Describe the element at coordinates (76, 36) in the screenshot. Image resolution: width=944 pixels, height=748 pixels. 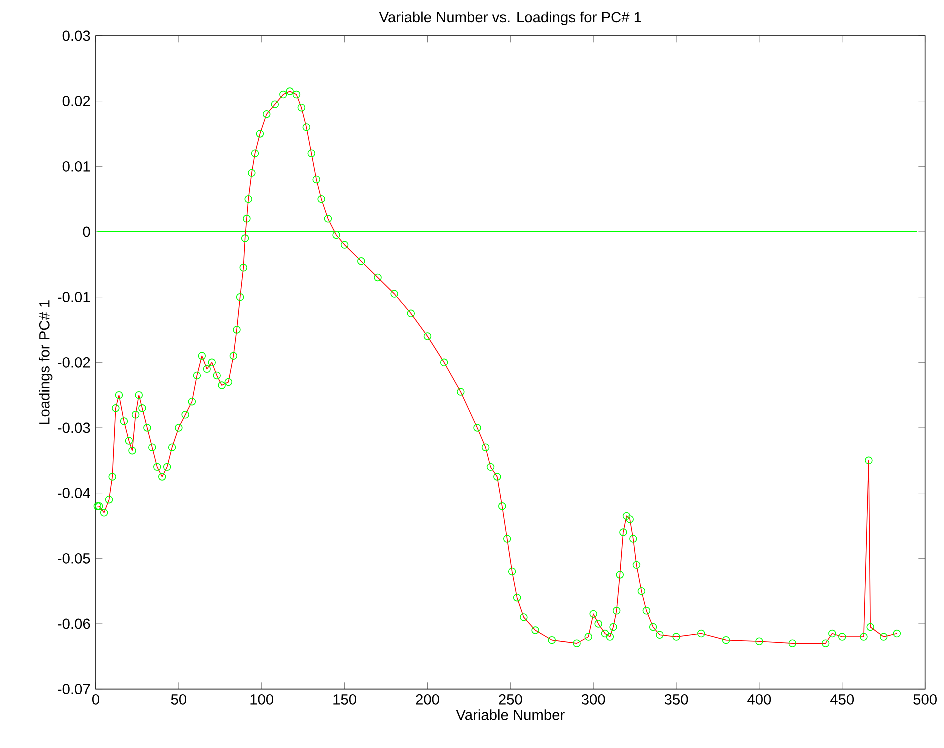
I see `y-tick-label: 0.03` at that location.